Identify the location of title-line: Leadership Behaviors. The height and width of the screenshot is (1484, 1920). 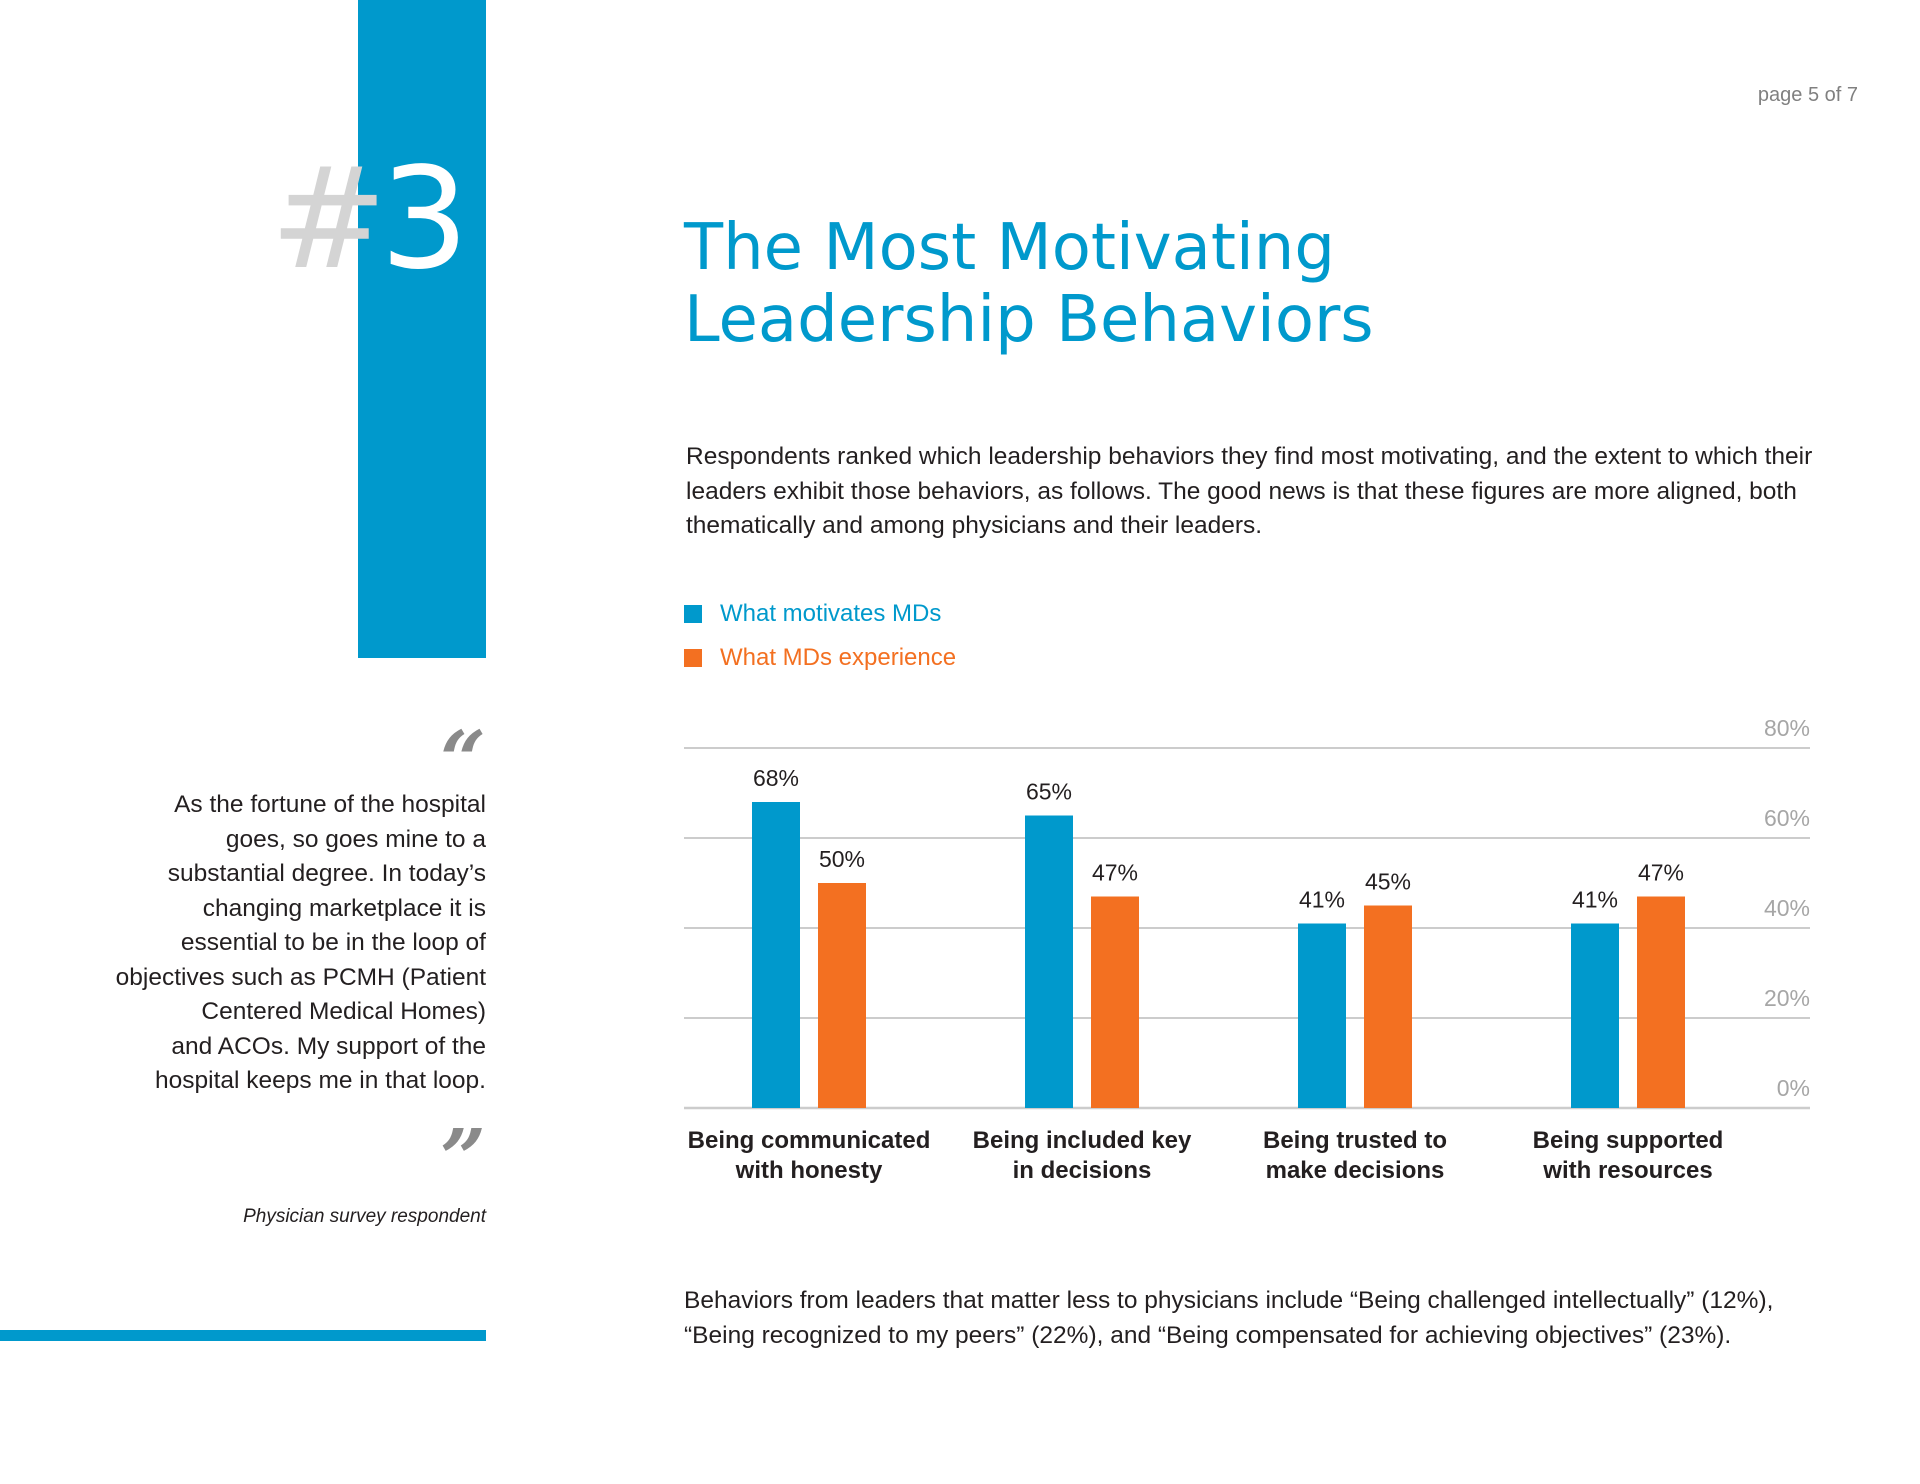
(1029, 320).